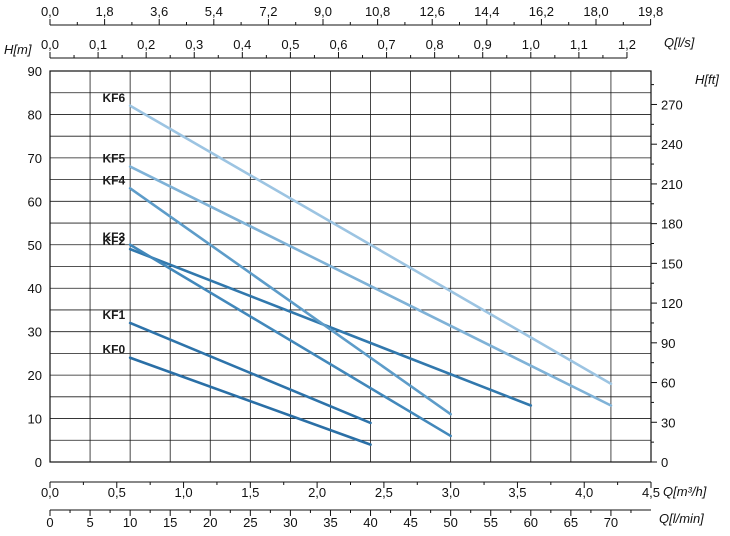 Image resolution: width=730 pixels, height=536 pixels. Describe the element at coordinates (668, 343) in the screenshot. I see `y-tick-label-right: 90` at that location.